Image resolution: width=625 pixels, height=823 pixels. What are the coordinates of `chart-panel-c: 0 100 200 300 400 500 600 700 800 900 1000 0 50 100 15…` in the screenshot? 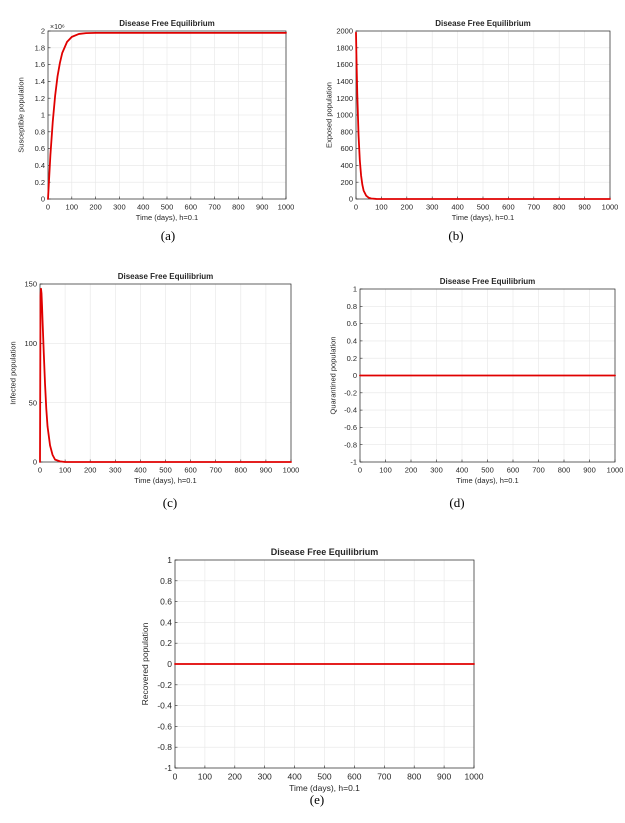 It's located at (150, 389).